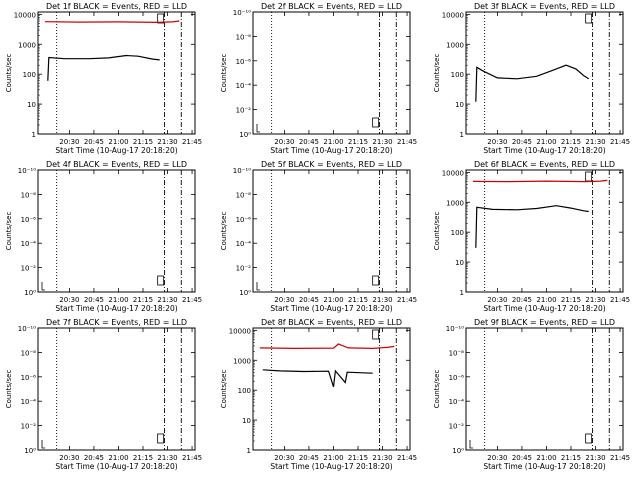 This screenshot has width=640, height=480. I want to click on y-tick-label: 10, so click(31, 105).